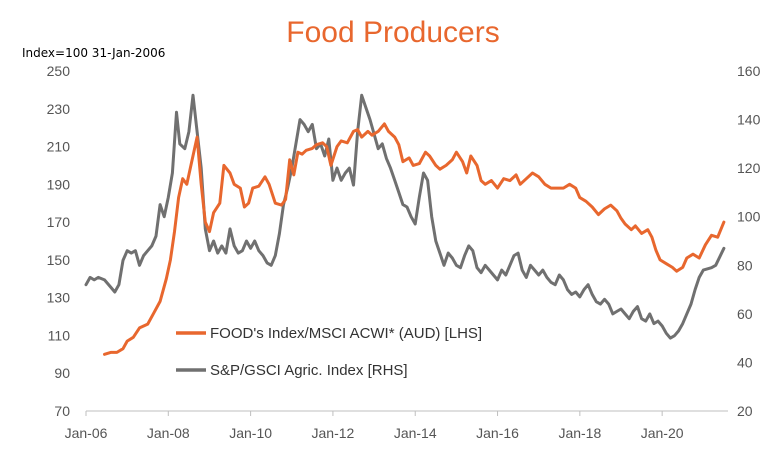  Describe the element at coordinates (250, 433) in the screenshot. I see `x-tick-label: Jan-10` at that location.